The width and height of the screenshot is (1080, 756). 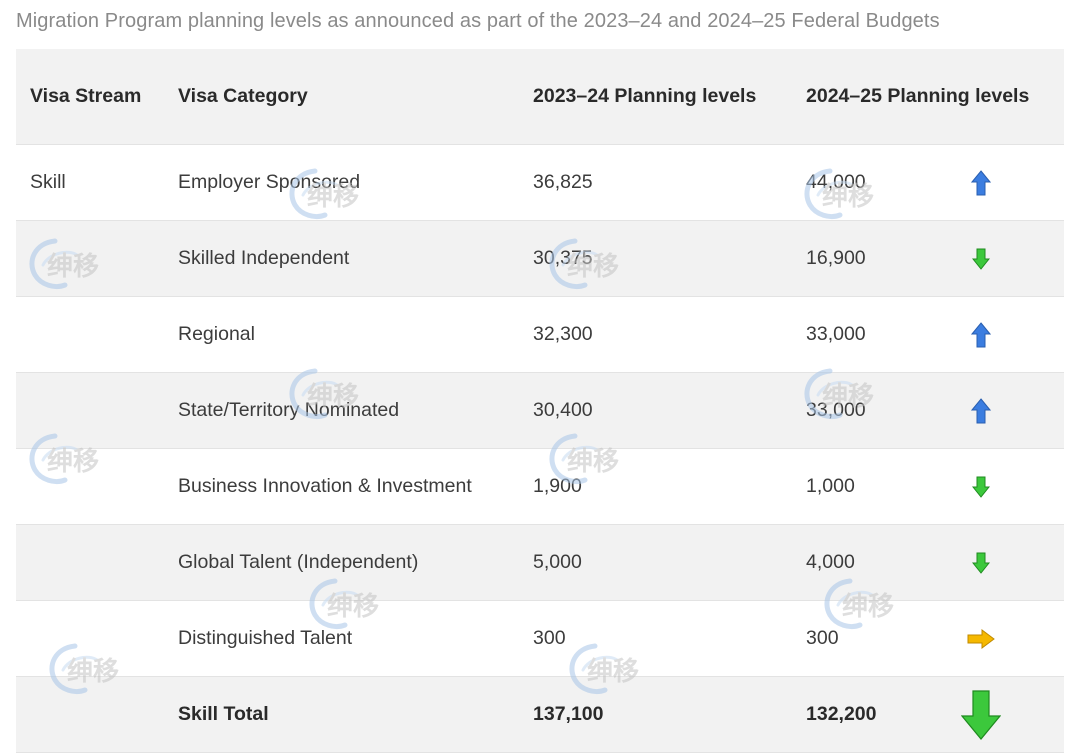 What do you see at coordinates (918, 96) in the screenshot?
I see `header-2024-25: 2024–25 Planning levels` at bounding box center [918, 96].